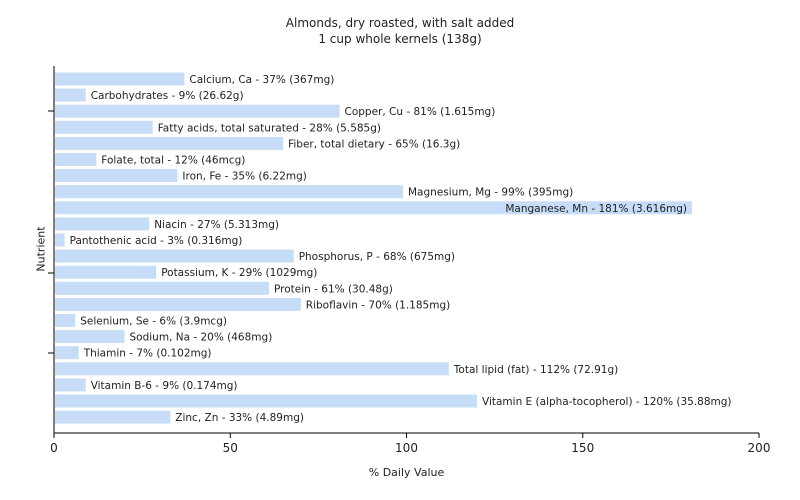  Describe the element at coordinates (153, 322) in the screenshot. I see `bar-label: Selenium, Se - 6% (3.9mcg)` at that location.